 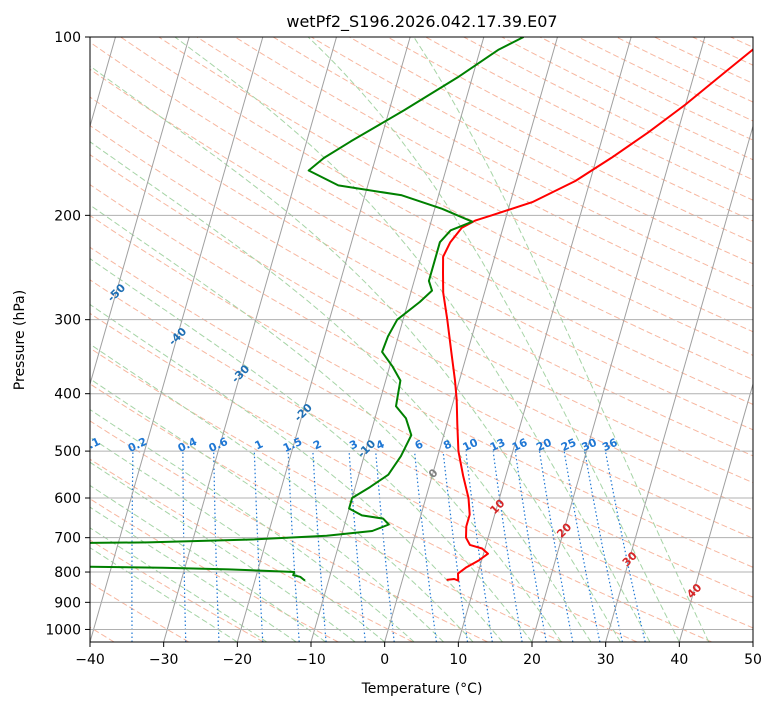 I want to click on isotherm-label: 40, so click(x=694, y=591).